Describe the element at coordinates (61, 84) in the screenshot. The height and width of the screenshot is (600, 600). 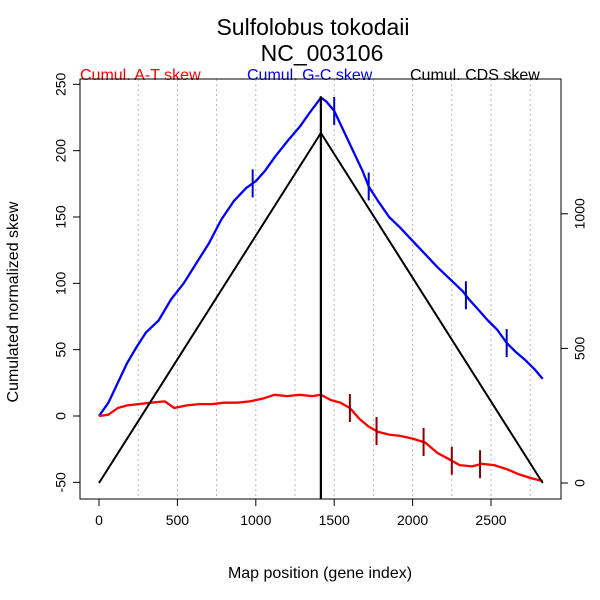
I see `y-tick-label: 250` at that location.